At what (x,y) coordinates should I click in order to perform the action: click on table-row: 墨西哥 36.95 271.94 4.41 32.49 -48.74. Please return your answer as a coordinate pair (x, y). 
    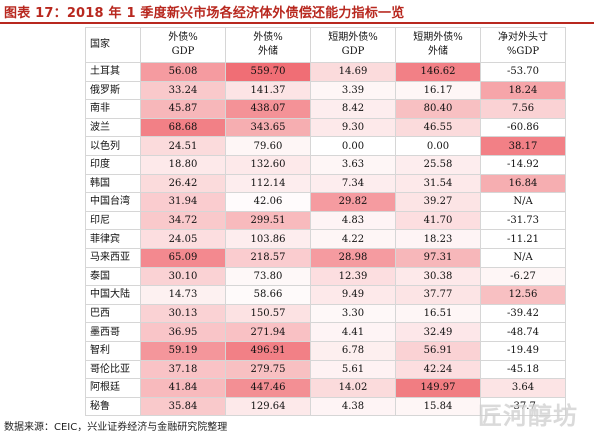
    Looking at the image, I should click on (325, 332).